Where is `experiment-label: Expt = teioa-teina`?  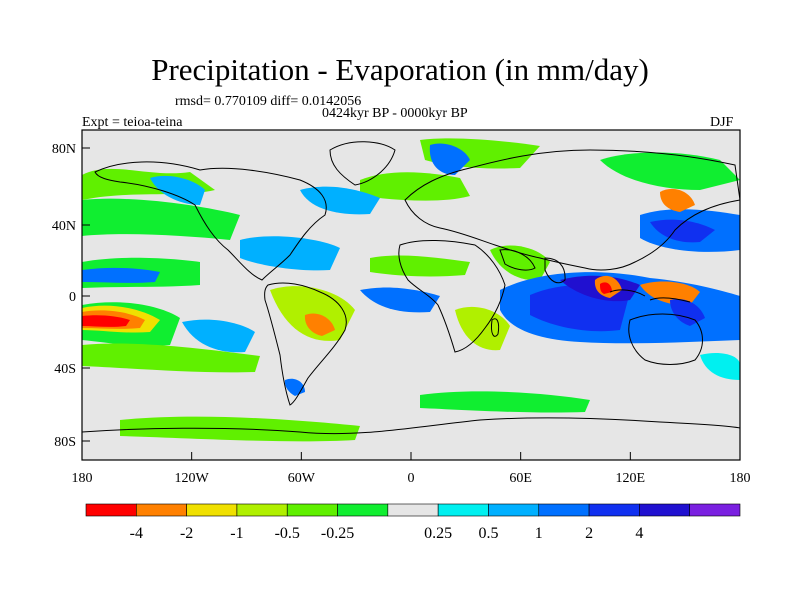
experiment-label: Expt = teioa-teina is located at coordinates (132, 122).